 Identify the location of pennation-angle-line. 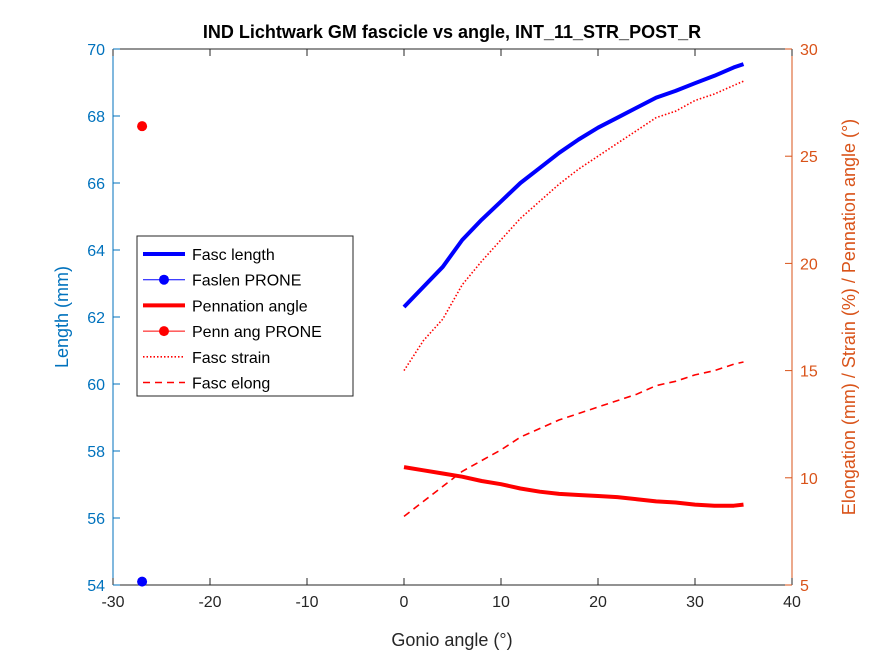
(573, 486).